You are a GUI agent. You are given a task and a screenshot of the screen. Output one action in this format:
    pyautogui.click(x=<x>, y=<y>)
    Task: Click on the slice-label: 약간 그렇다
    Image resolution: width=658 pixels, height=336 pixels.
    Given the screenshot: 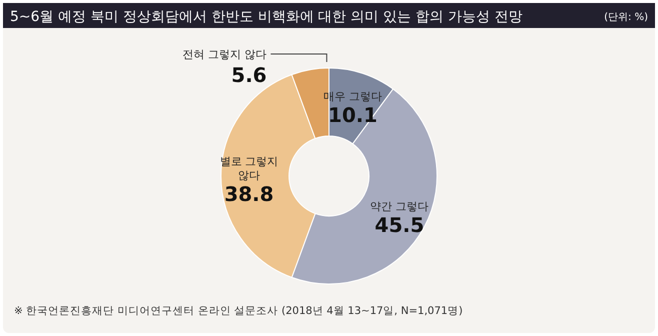 What is the action you would take?
    pyautogui.click(x=399, y=206)
    